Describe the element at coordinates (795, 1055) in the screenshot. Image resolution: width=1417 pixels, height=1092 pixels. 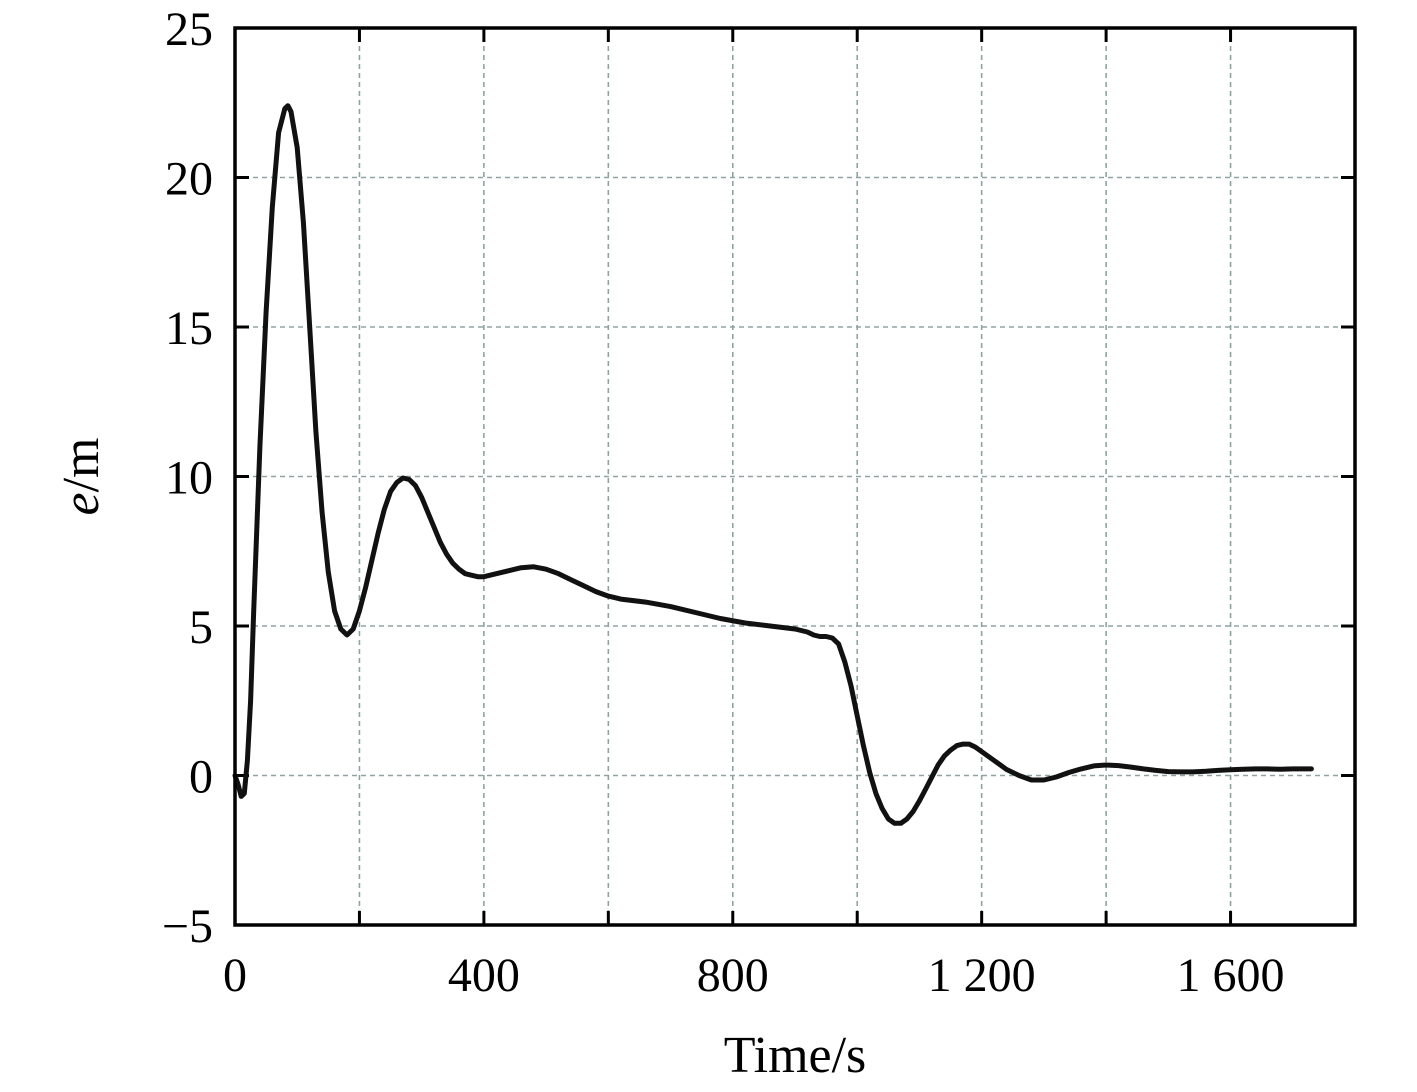
I see `x-axis-label: Time/s` at that location.